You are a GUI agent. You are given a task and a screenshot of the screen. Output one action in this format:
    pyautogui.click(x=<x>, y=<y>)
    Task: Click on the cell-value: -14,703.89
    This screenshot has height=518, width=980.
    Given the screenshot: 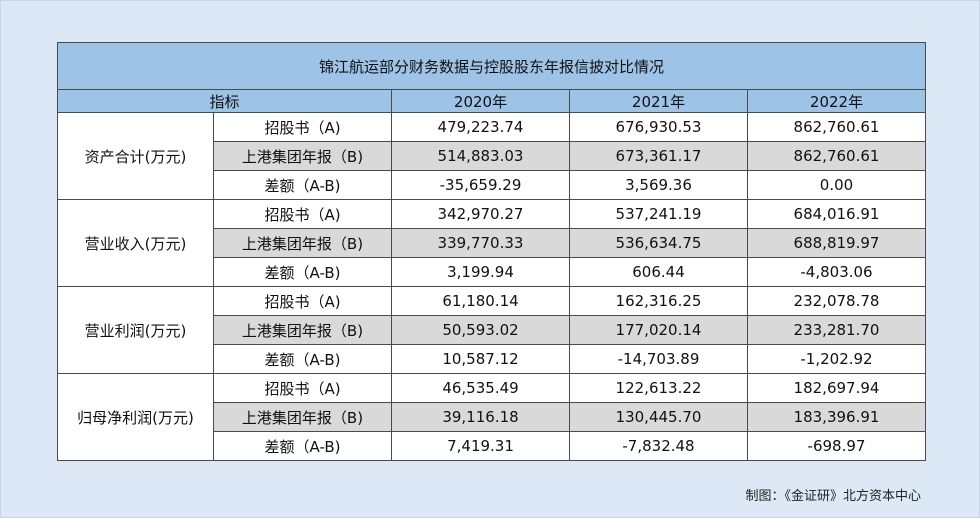 What is the action you would take?
    pyautogui.click(x=658, y=359)
    